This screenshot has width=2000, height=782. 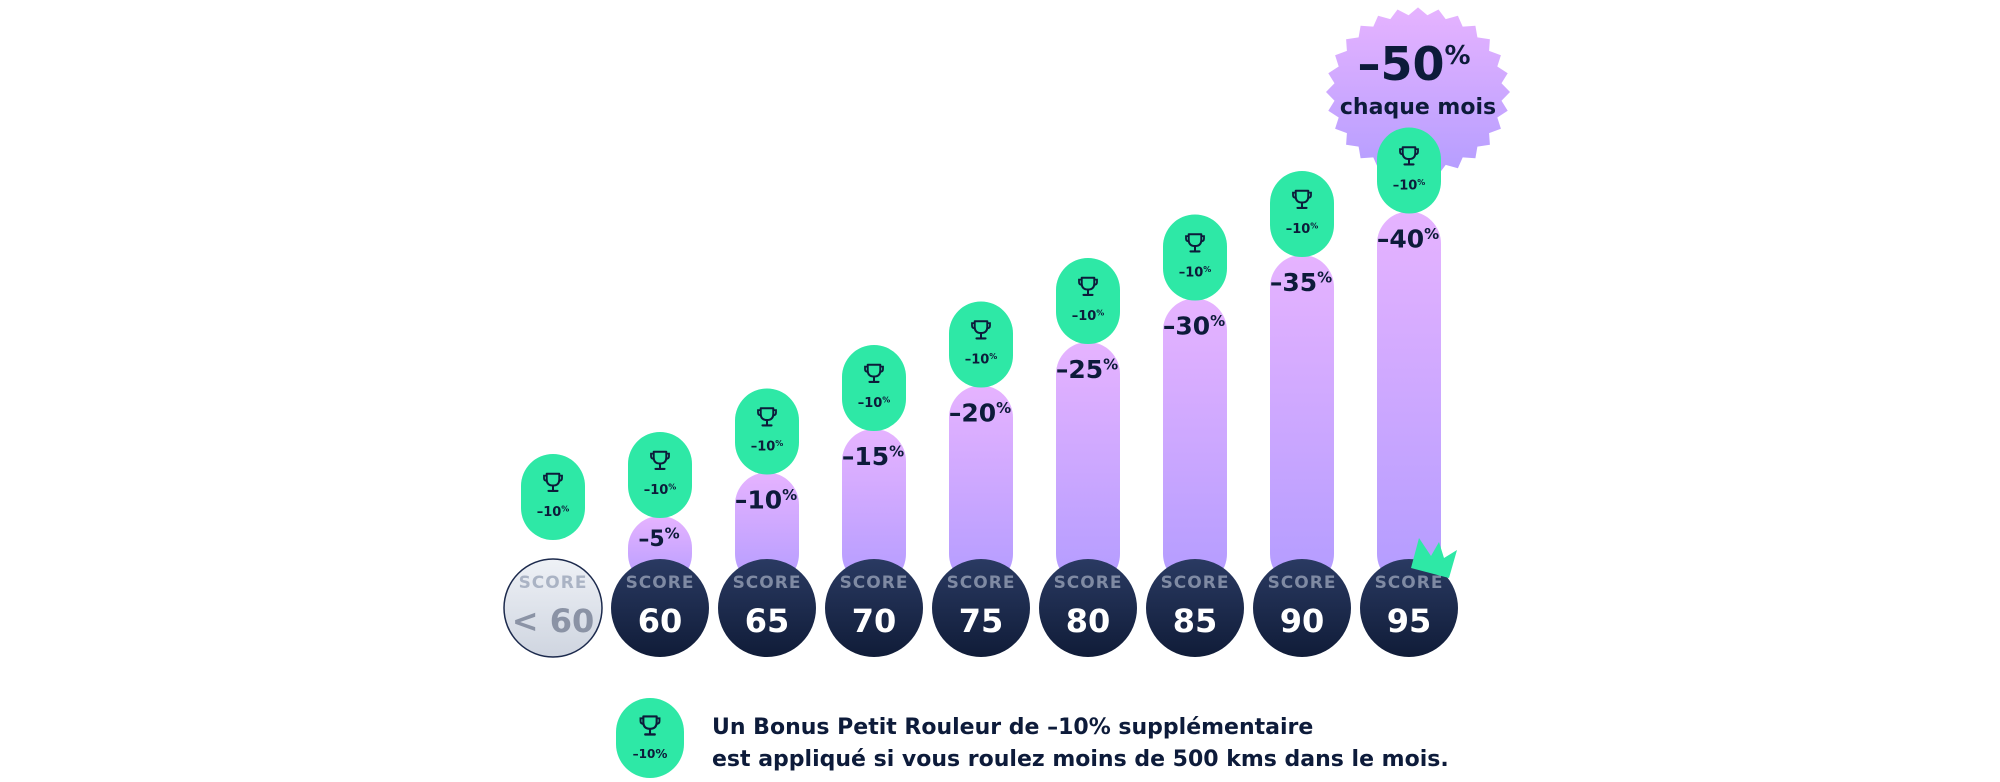 What do you see at coordinates (766, 500) in the screenshot?
I see `bar-label: –10%` at bounding box center [766, 500].